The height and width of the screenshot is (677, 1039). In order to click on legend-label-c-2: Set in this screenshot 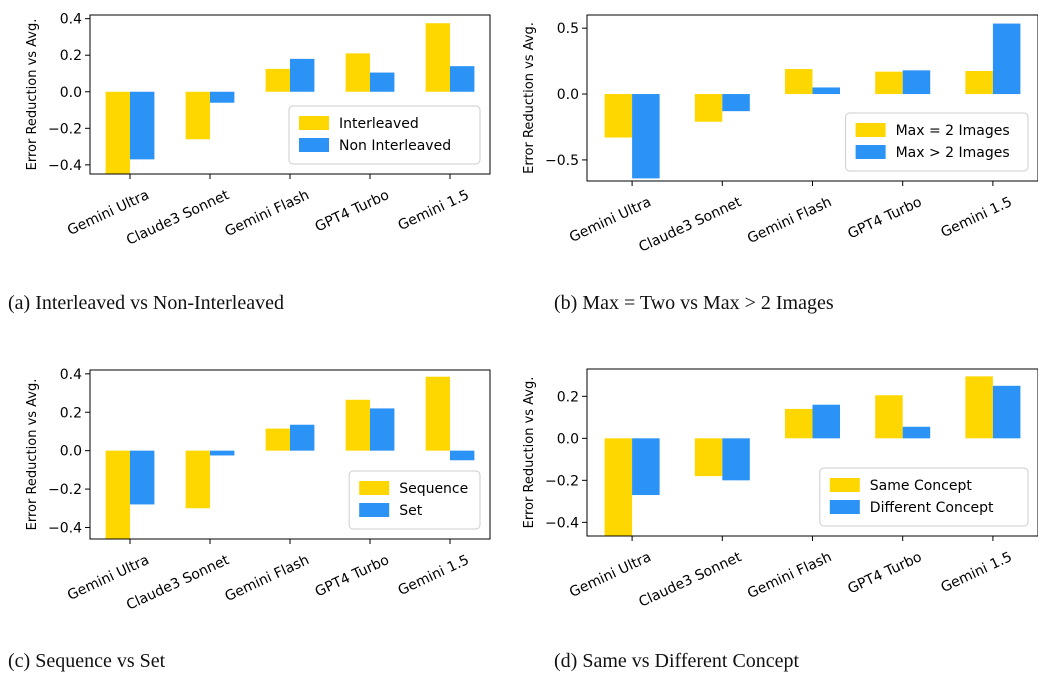, I will do `click(411, 511)`.